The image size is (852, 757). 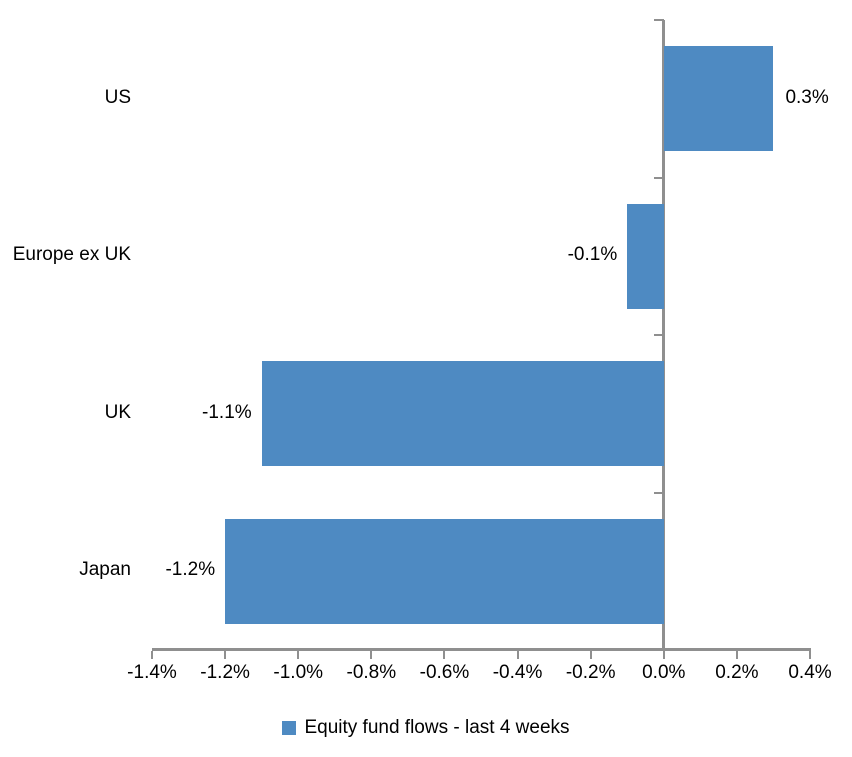 What do you see at coordinates (227, 412) in the screenshot?
I see `bar-data-label: -1.1%` at bounding box center [227, 412].